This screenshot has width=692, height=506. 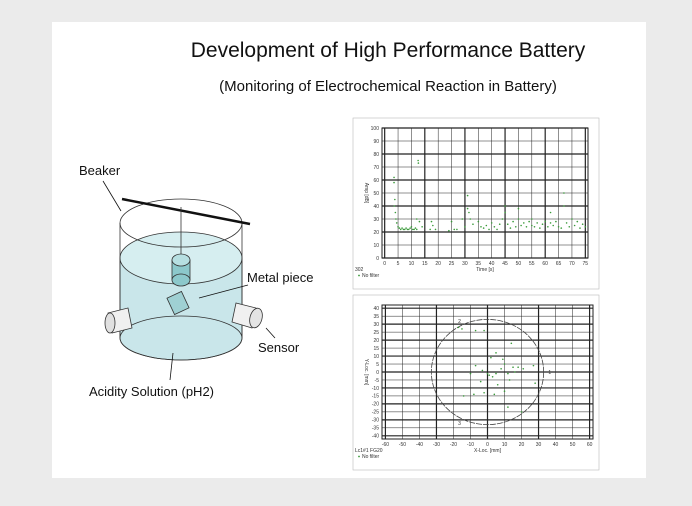 What do you see at coordinates (375, 129) in the screenshot?
I see `y-tick-label: 100` at bounding box center [375, 129].